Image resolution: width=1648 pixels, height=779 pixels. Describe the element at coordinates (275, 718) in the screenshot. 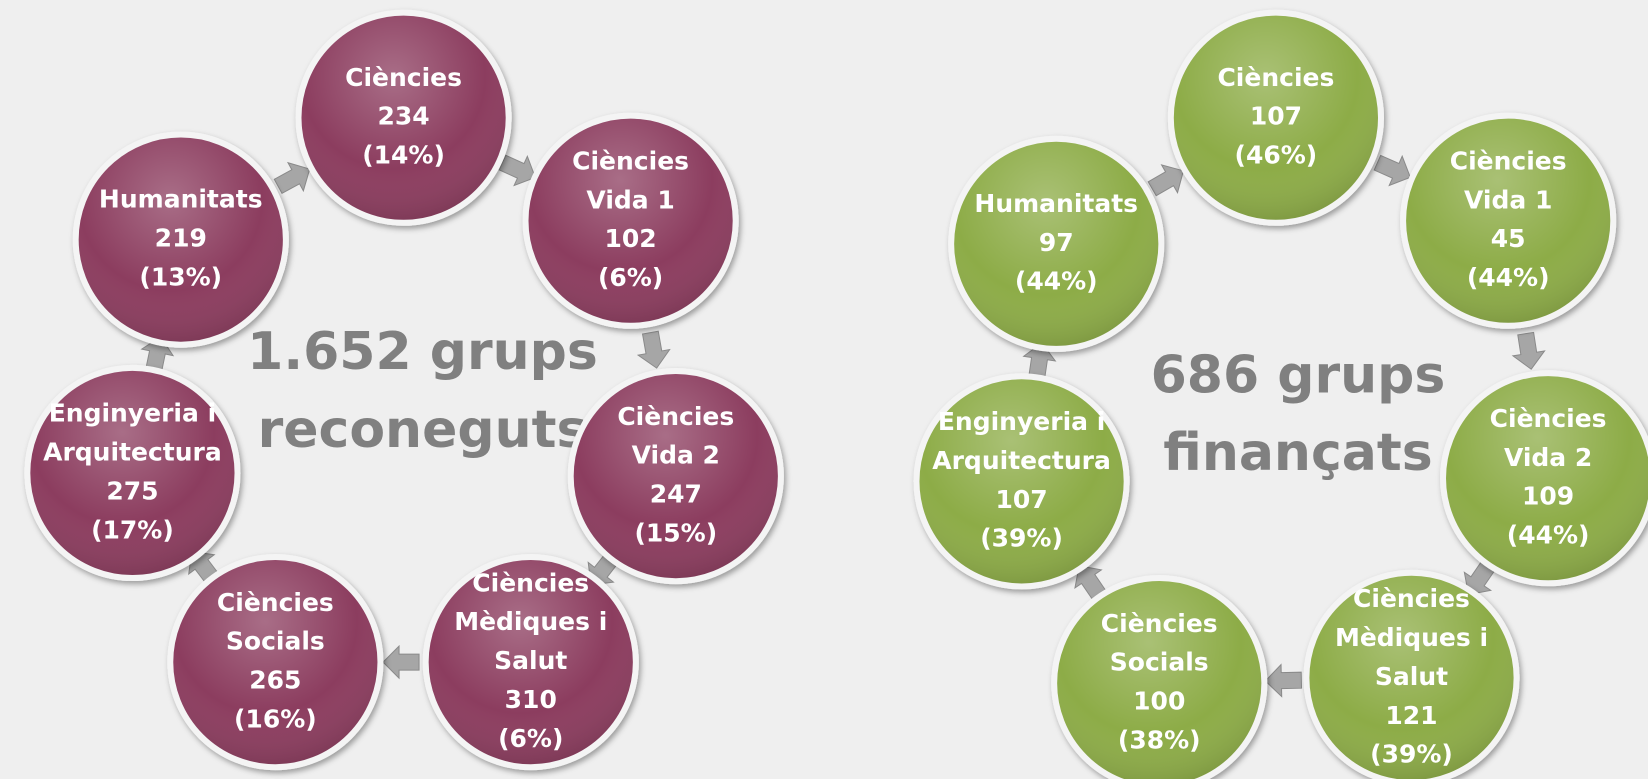

I see `node-share: (16%)` at that location.